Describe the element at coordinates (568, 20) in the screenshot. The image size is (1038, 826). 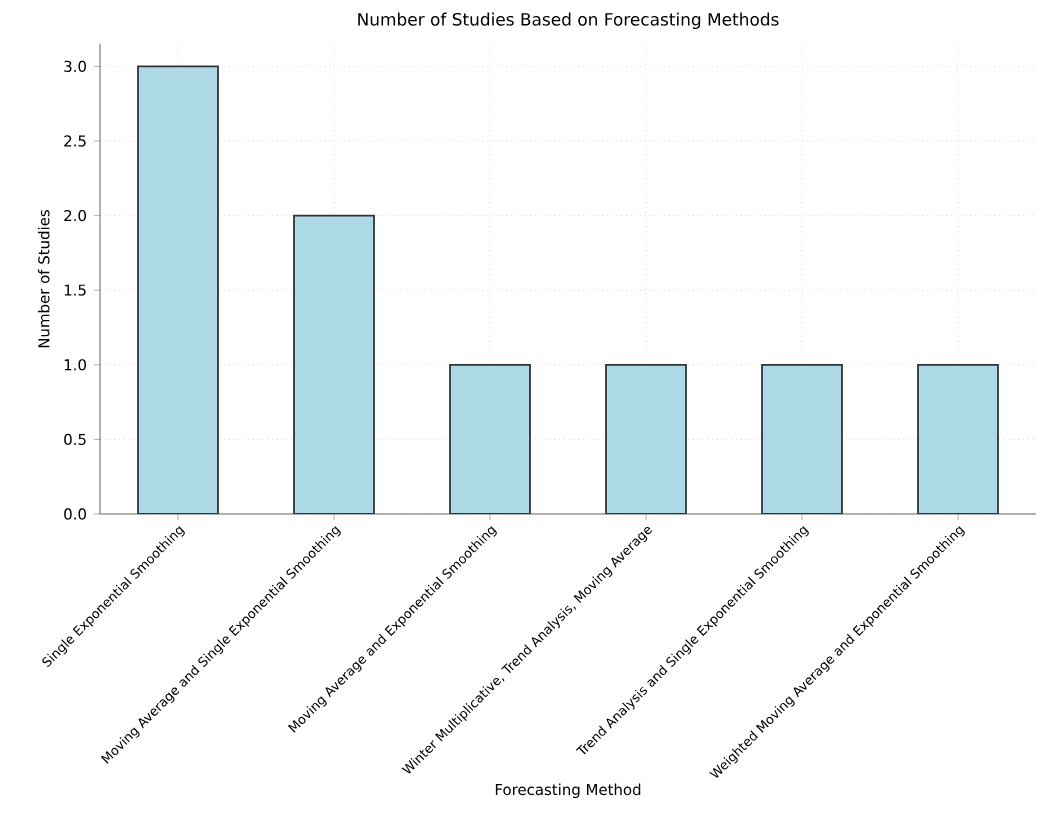
I see `chart-title: Number of Studies Based on Forecasting Methods` at that location.